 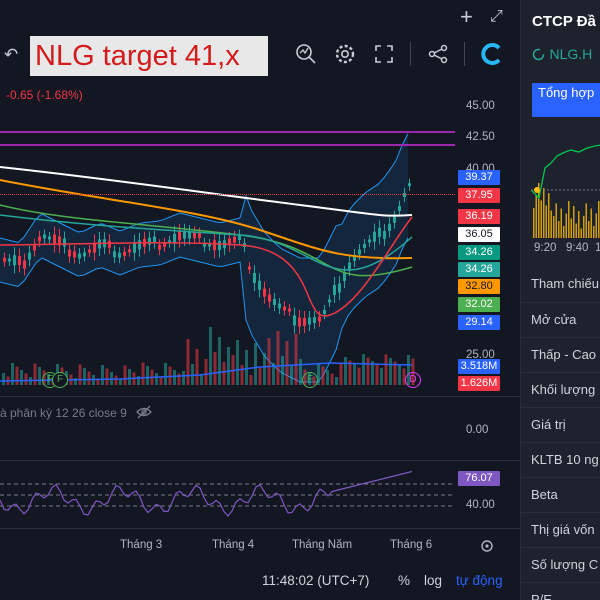 I want to click on event-marker-d: D, so click(x=413, y=380).